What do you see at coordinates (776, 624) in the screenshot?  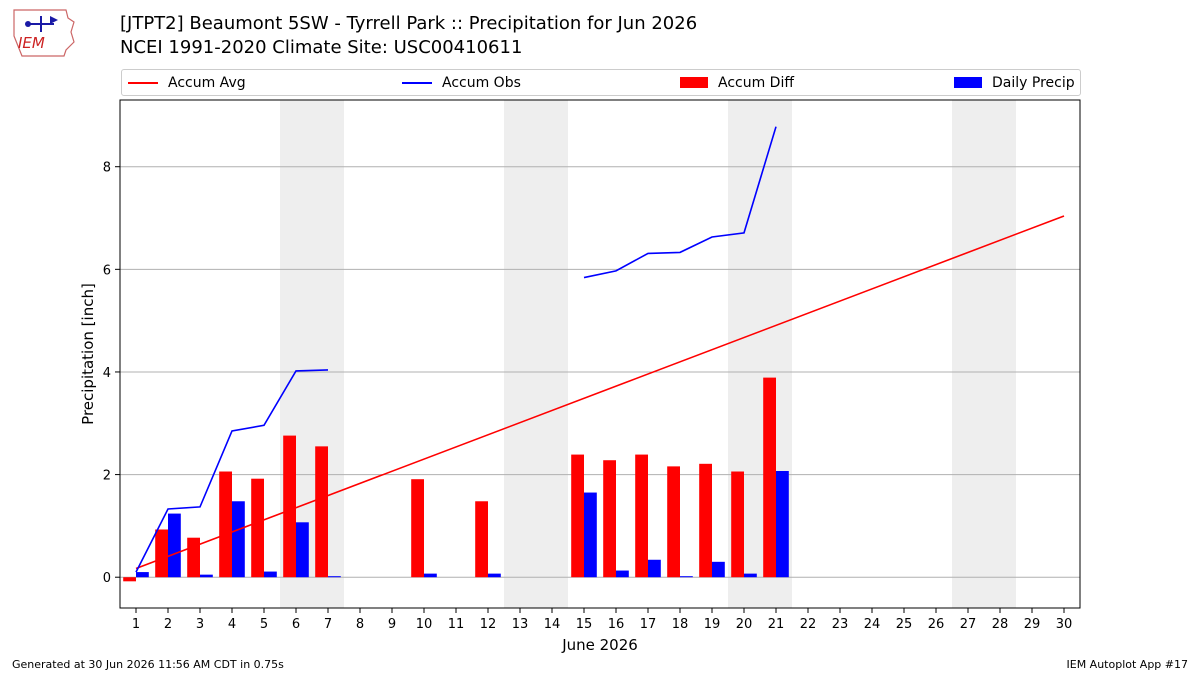 I see `x-tick-label-21: 21` at bounding box center [776, 624].